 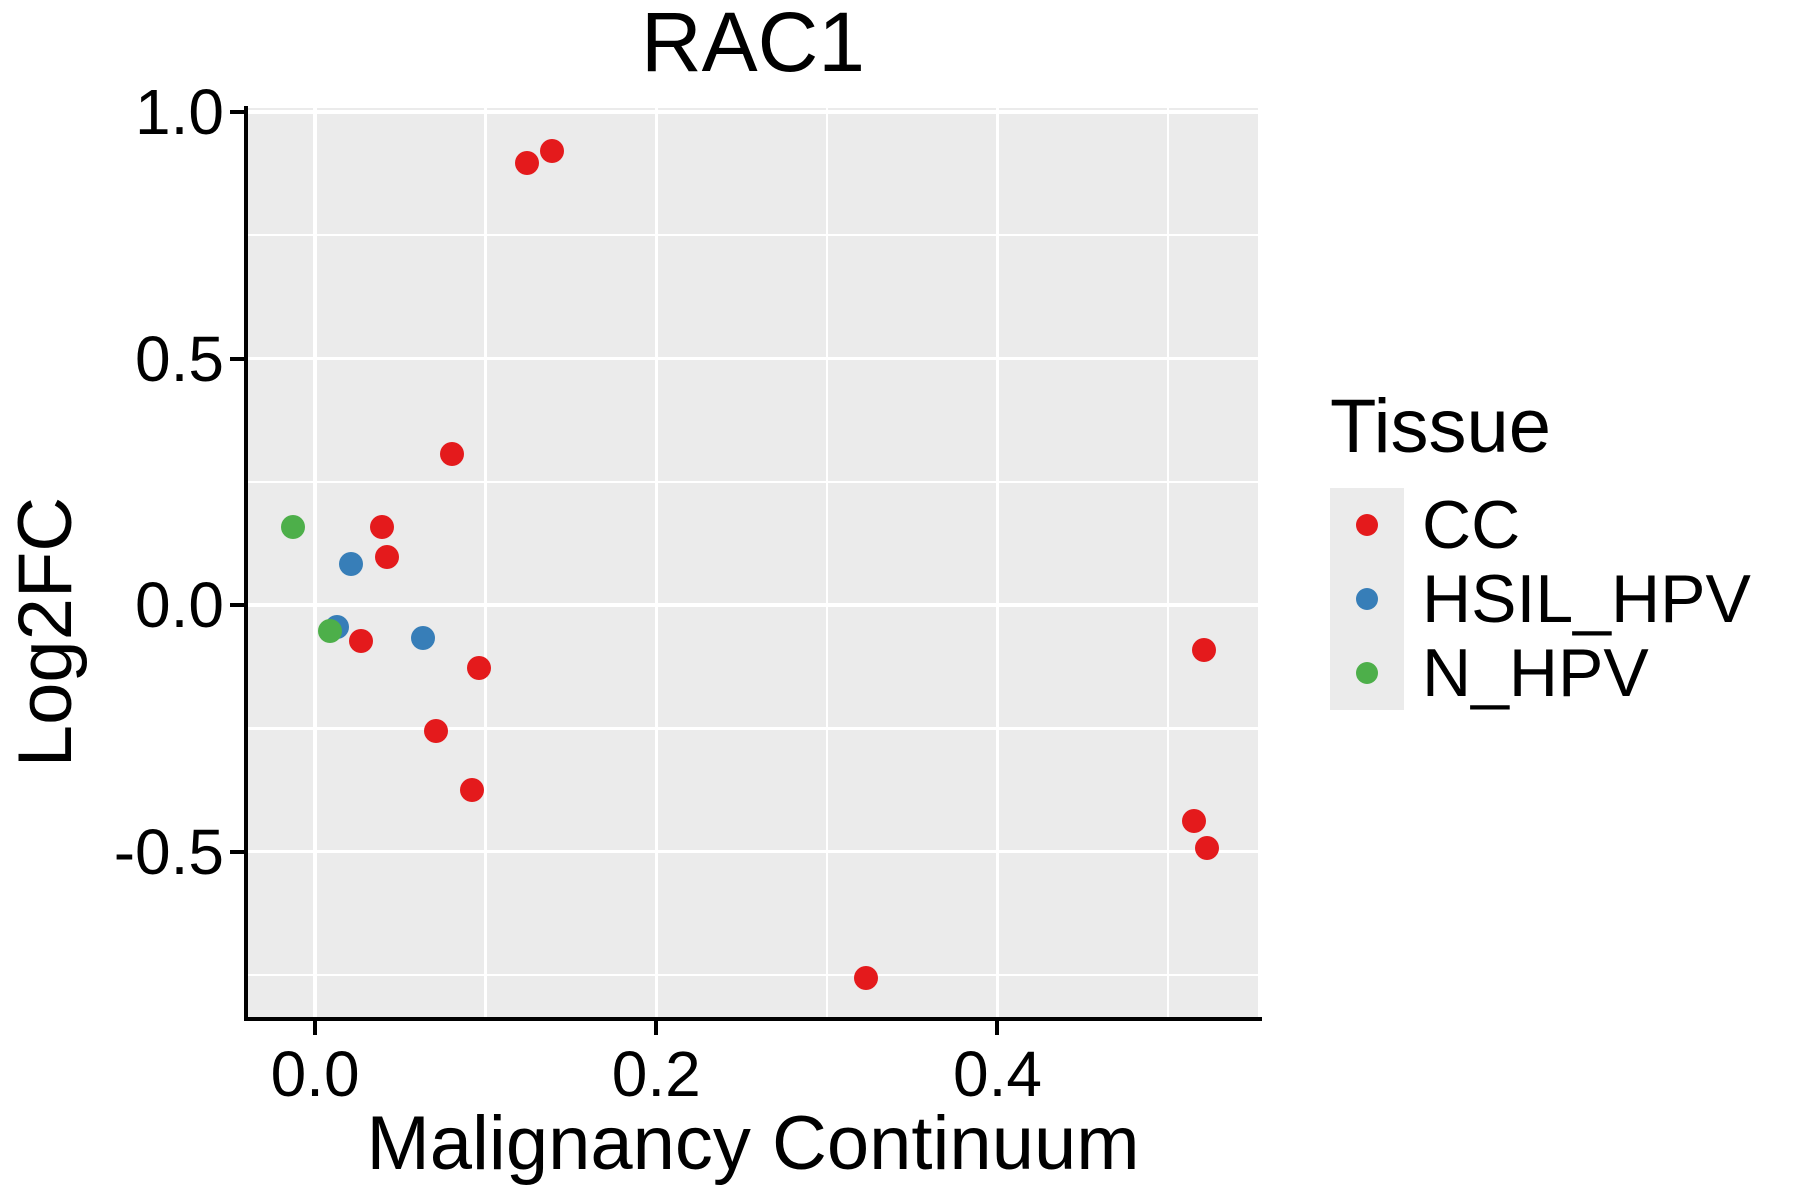 I want to click on legend-item-HSIL_HPV: HSIL_HPV, so click(x=1540, y=599).